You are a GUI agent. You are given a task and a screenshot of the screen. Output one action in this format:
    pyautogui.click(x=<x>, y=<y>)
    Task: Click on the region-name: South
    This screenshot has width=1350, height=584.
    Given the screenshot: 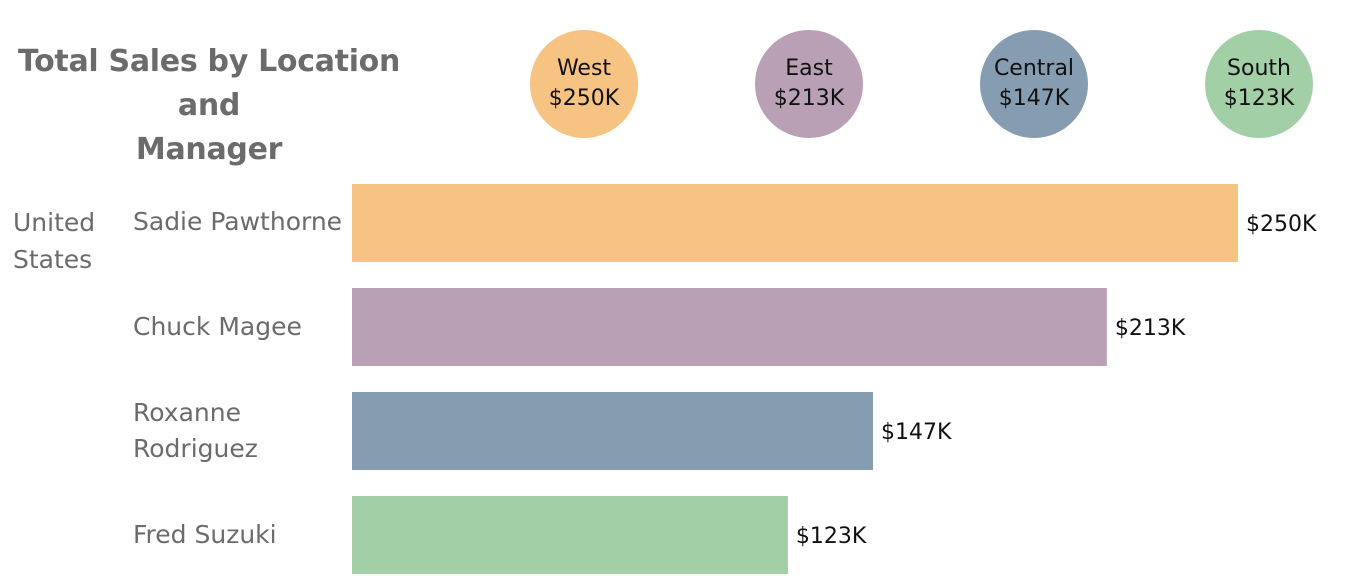 What is the action you would take?
    pyautogui.click(x=1259, y=68)
    